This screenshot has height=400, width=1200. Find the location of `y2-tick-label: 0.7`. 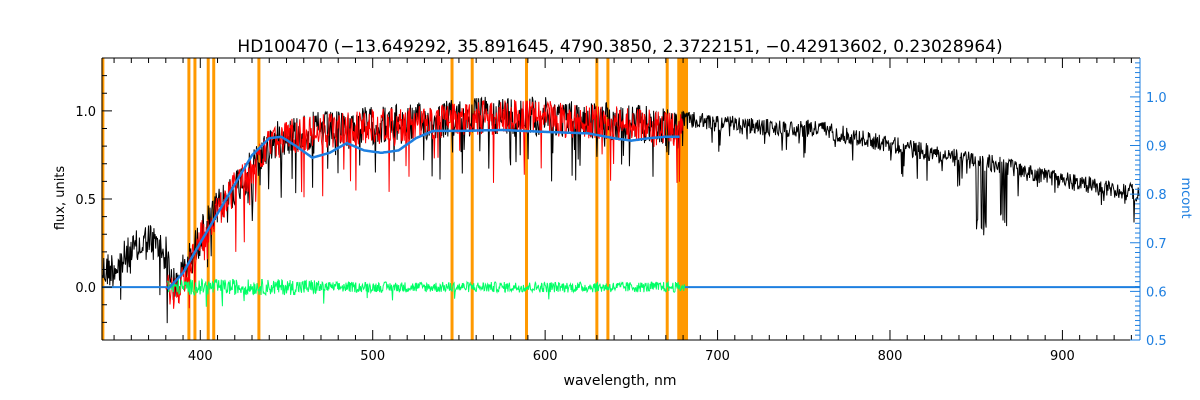

y2-tick-label: 0.7 is located at coordinates (1156, 244).